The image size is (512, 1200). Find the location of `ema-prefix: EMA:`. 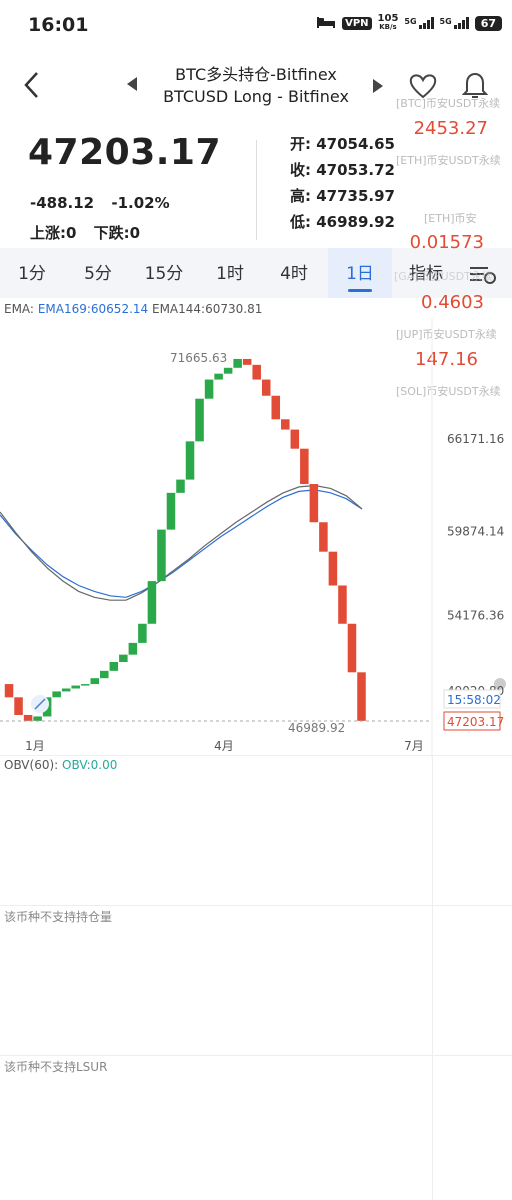

ema-prefix: EMA: is located at coordinates (19, 309).